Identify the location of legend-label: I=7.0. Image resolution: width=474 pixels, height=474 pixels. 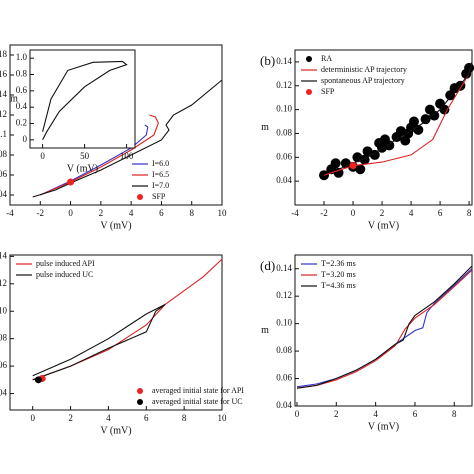
(160, 185).